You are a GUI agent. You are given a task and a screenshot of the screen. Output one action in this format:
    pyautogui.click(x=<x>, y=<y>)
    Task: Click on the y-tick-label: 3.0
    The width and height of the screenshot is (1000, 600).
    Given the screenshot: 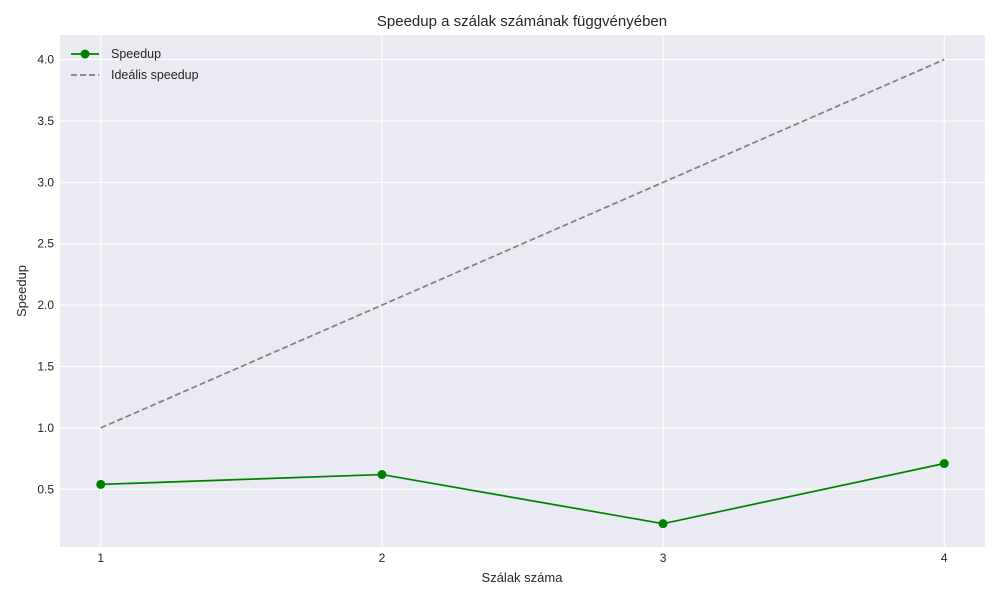 What is the action you would take?
    pyautogui.click(x=45, y=182)
    